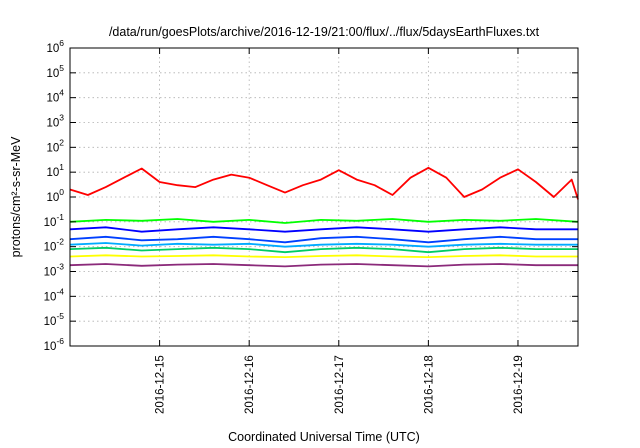 The image size is (640, 448). What do you see at coordinates (250, 384) in the screenshot?
I see `x-tick-label: 2016-12-16` at bounding box center [250, 384].